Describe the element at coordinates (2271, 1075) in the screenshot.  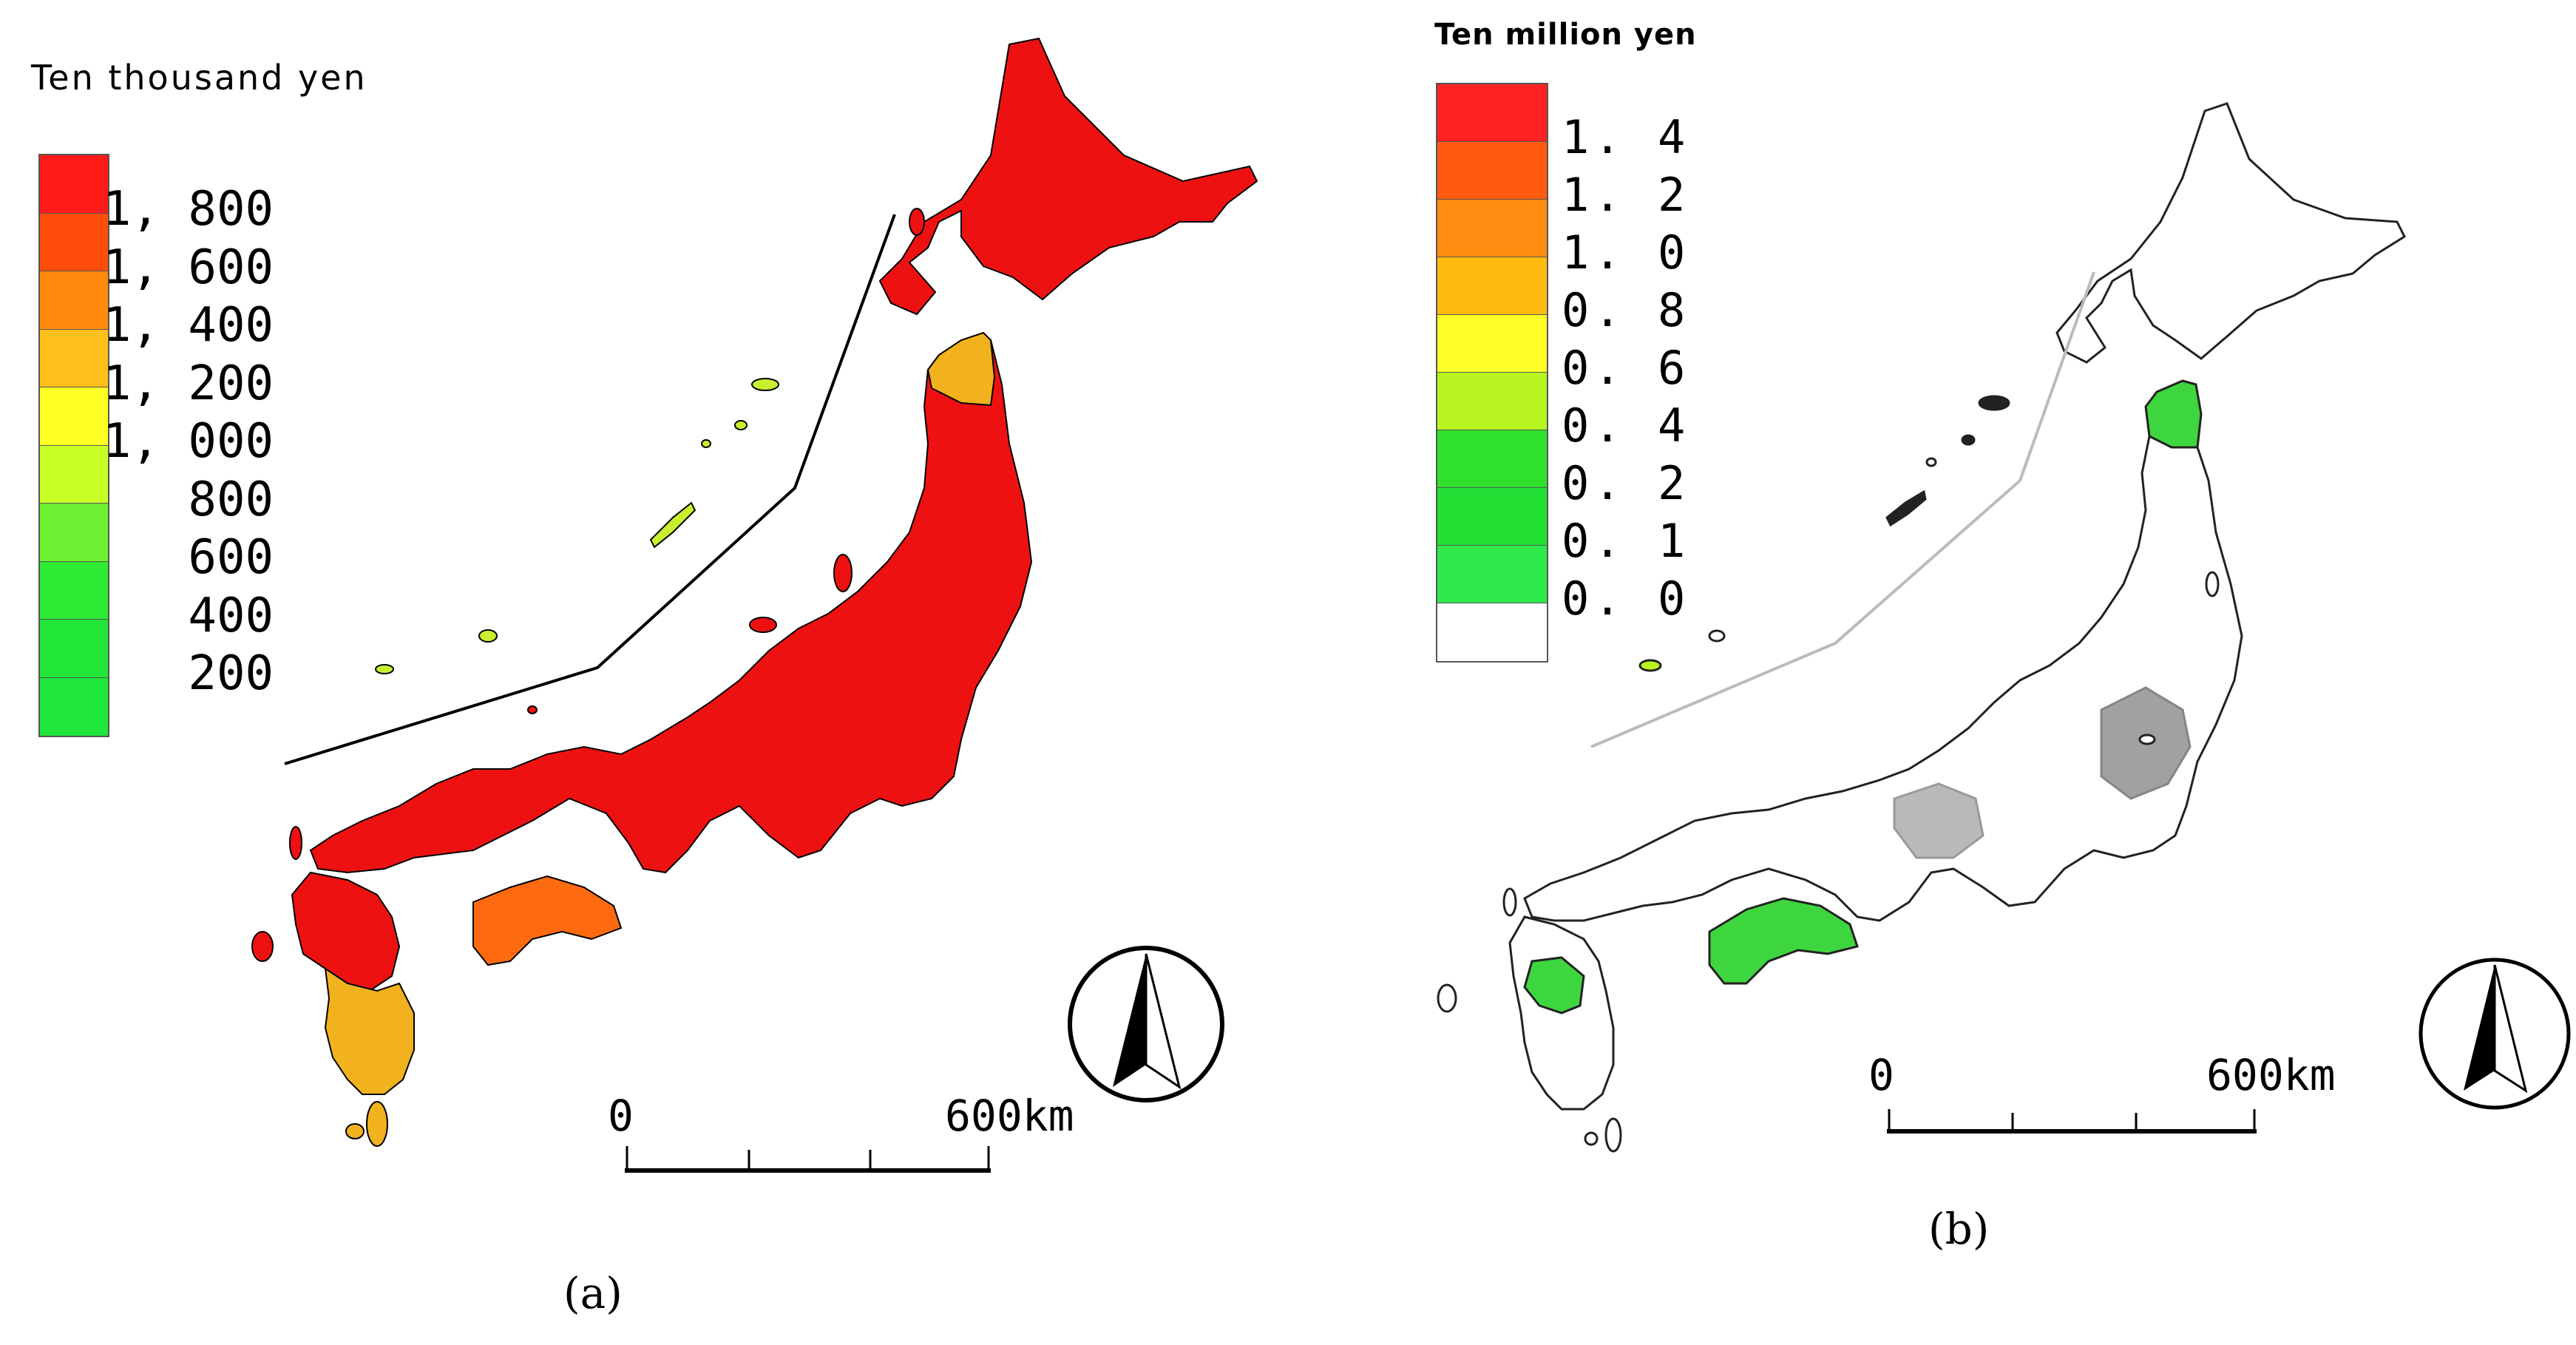
I see `scale-end-label-b: 600km` at that location.